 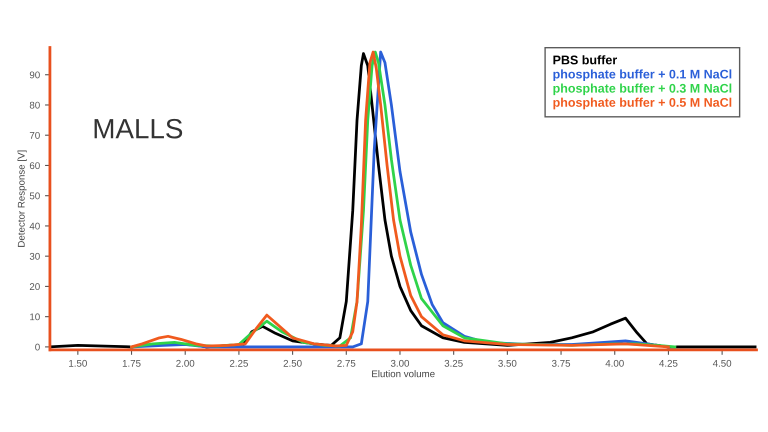 What do you see at coordinates (239, 363) in the screenshot?
I see `x-tick-label: 2.25` at bounding box center [239, 363].